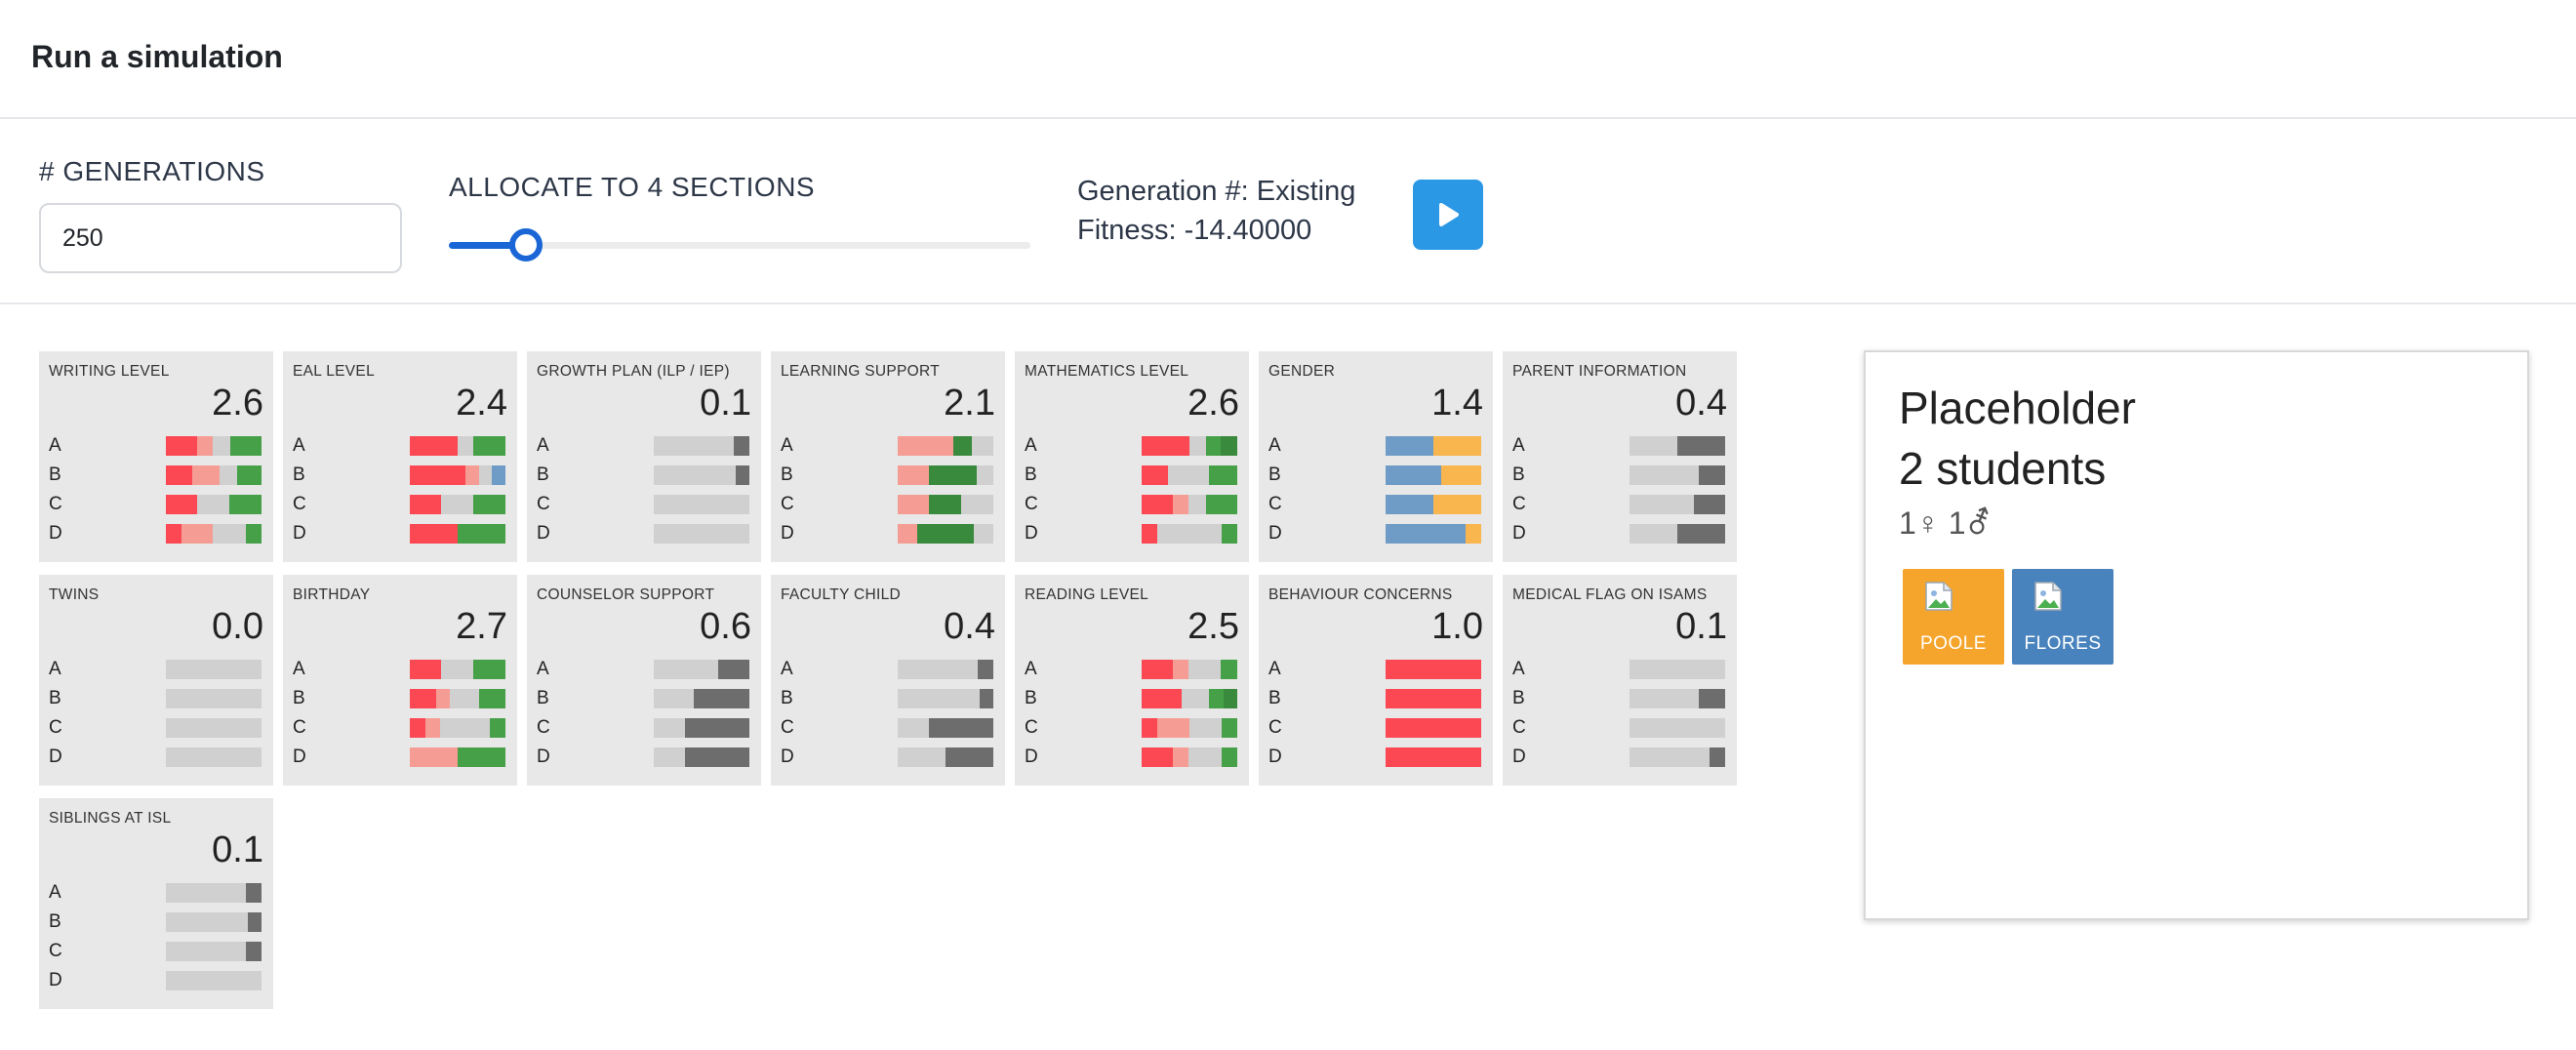  Describe the element at coordinates (2062, 617) in the screenshot. I see `student-tile: FLORES` at that location.